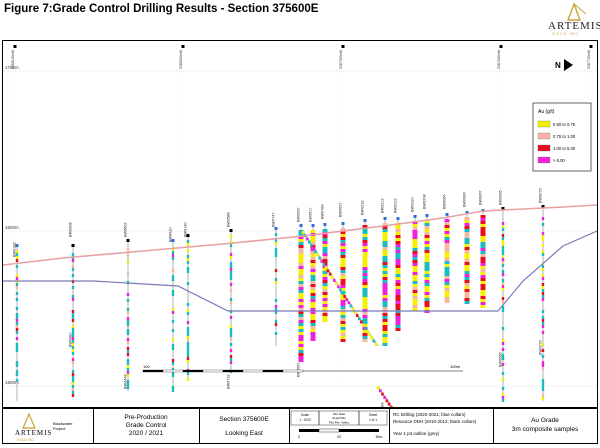  Describe the element at coordinates (574, 26) in the screenshot. I see `logo-name: ARTEMIS` at that location.